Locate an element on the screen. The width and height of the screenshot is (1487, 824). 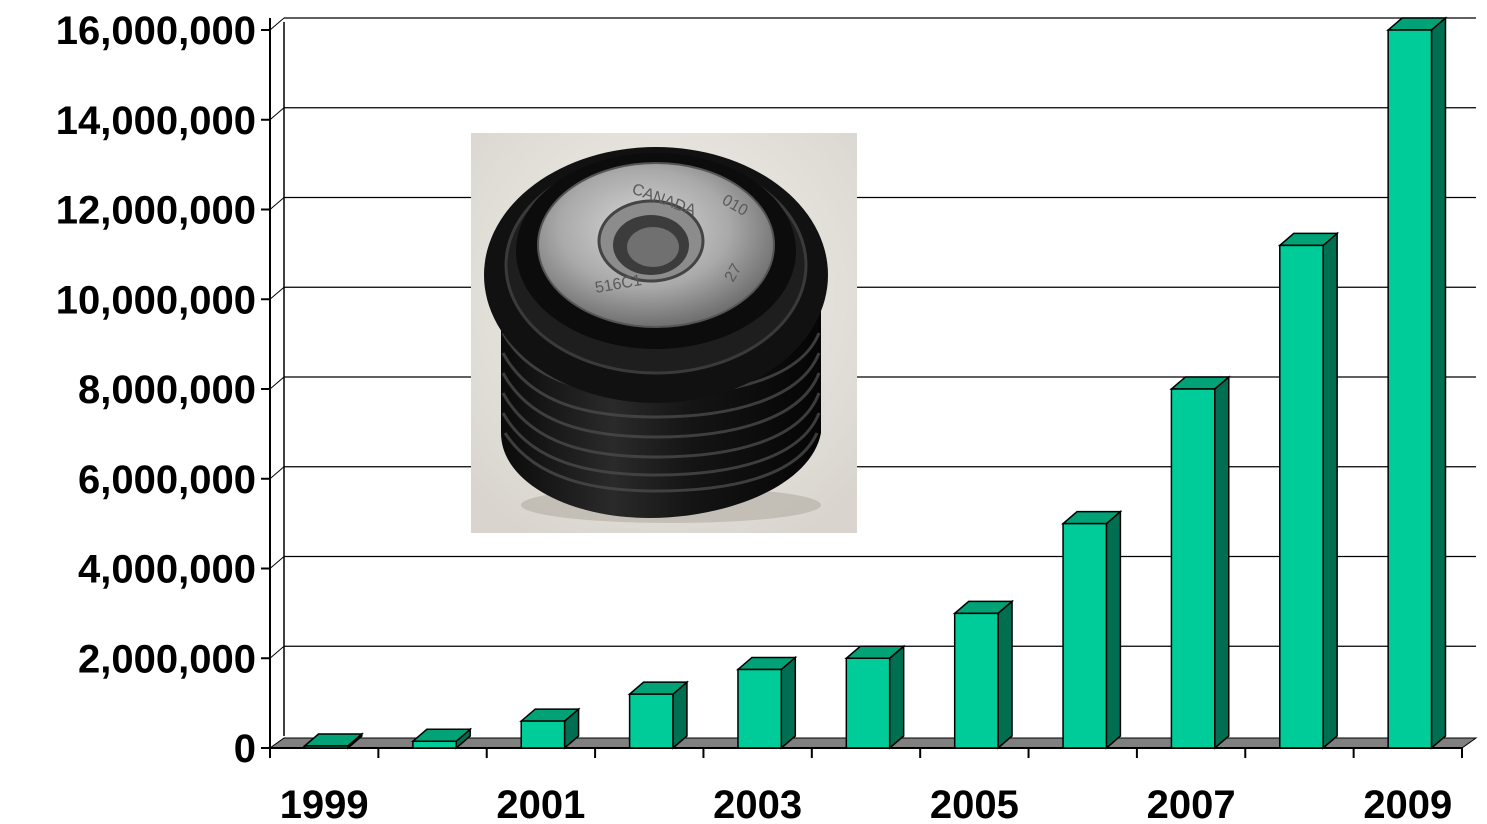
bar-2006 is located at coordinates (1092, 629).